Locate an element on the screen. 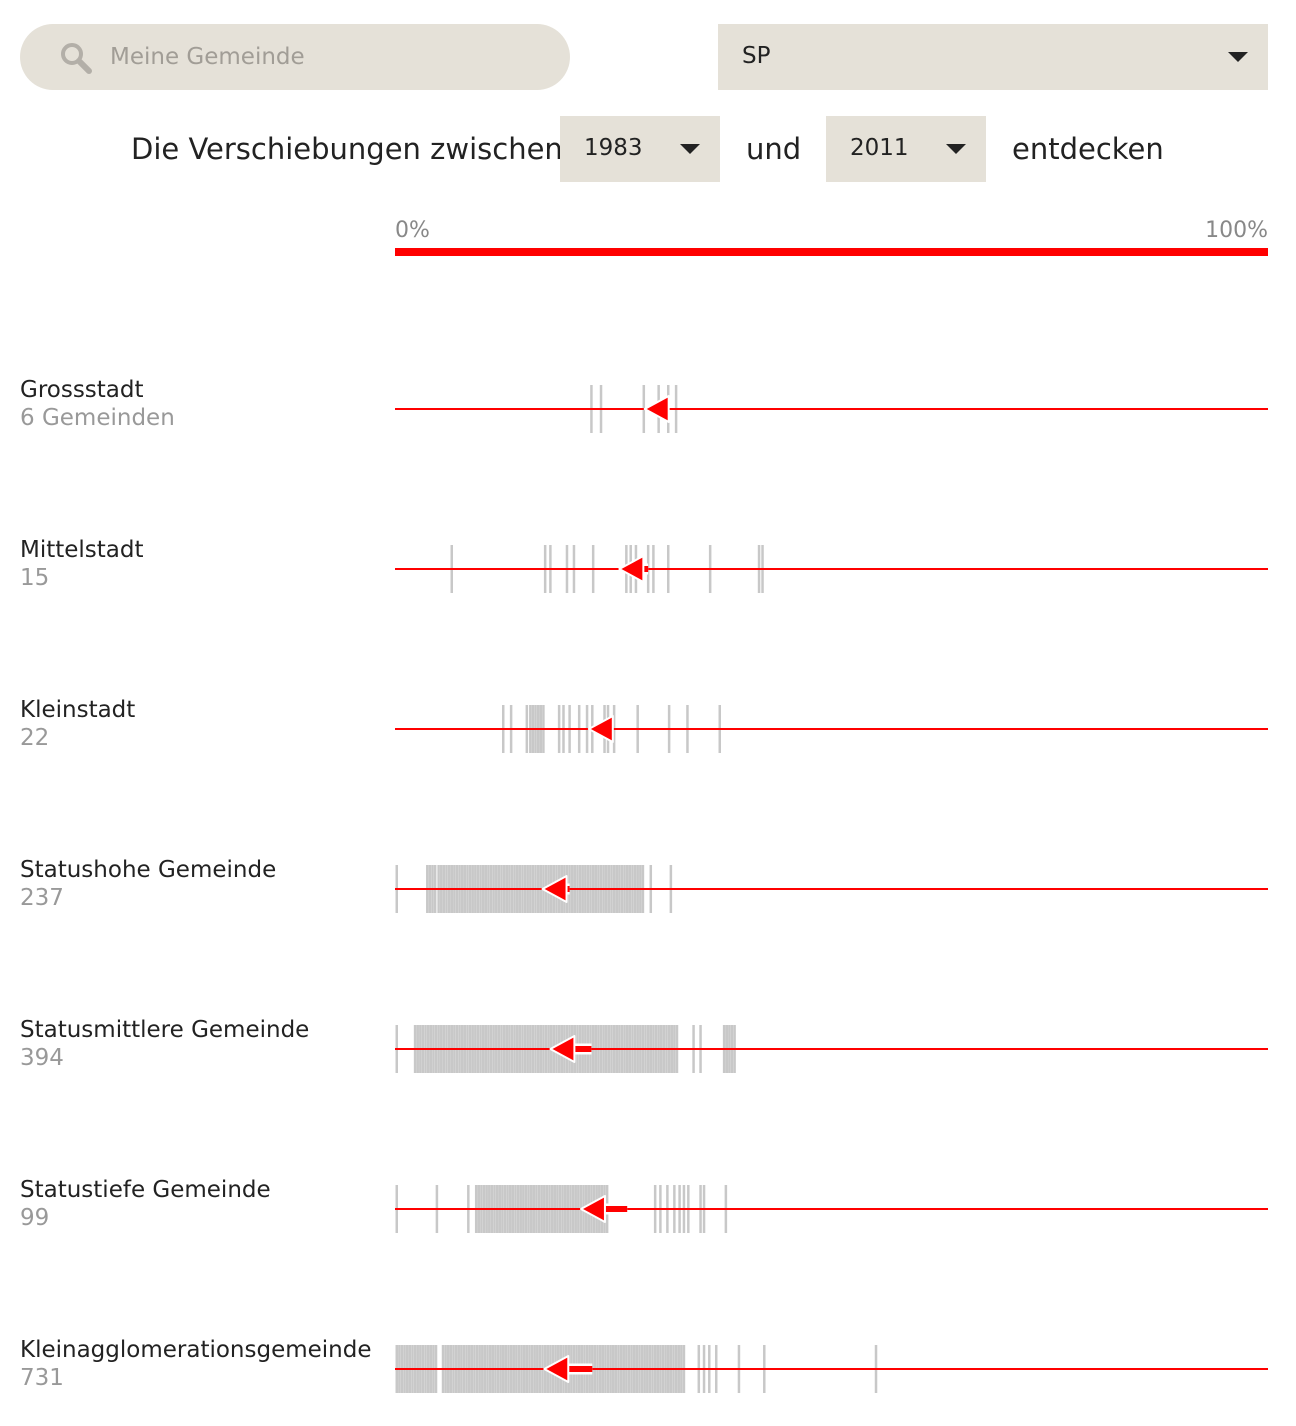  row-title: Grossstadt is located at coordinates (82, 390).